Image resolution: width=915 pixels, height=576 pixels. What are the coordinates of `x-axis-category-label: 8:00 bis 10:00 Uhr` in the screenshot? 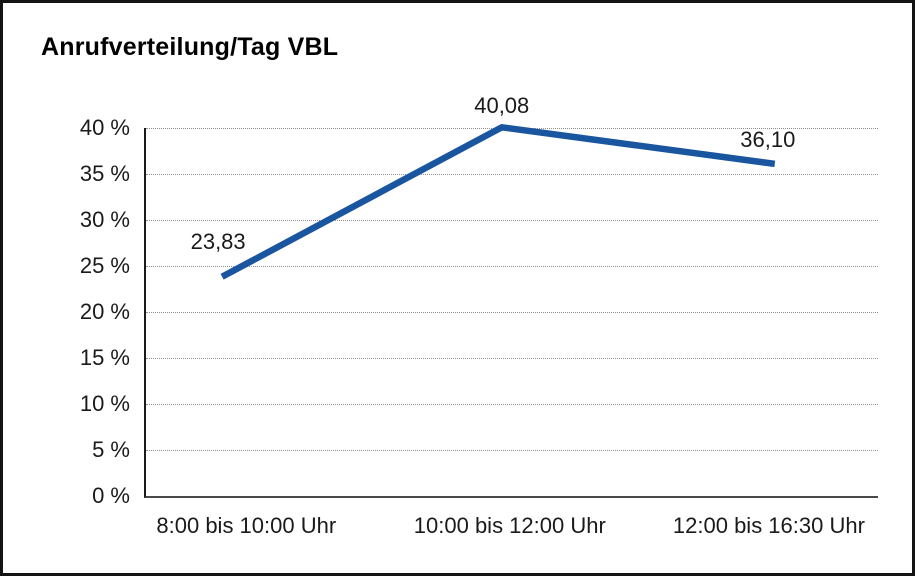 It's located at (246, 525).